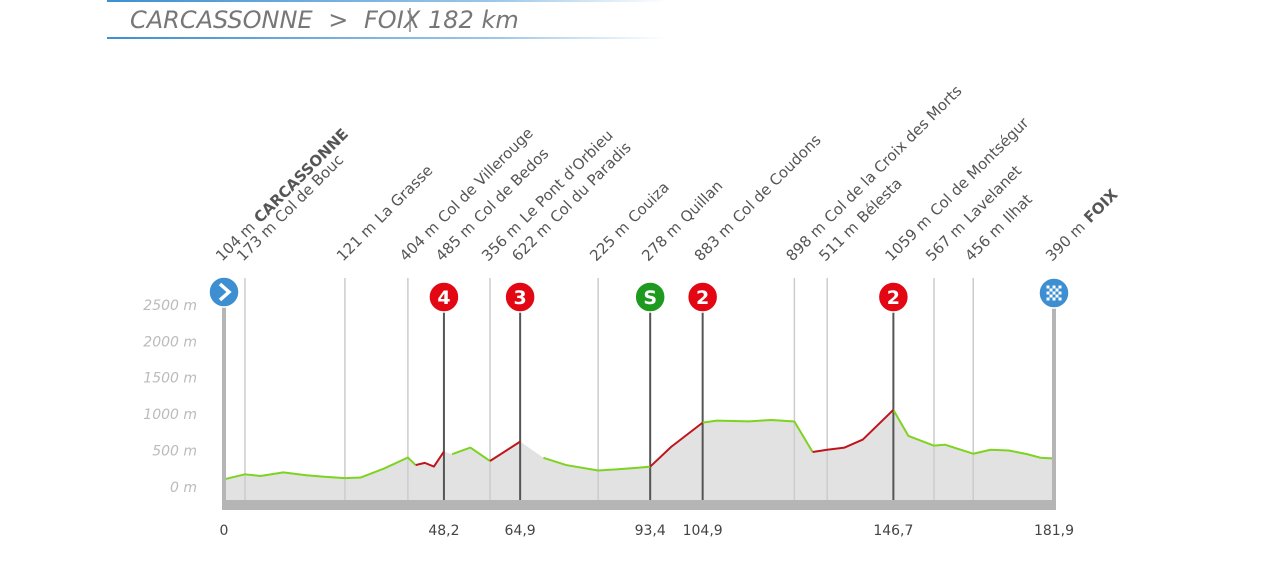 The width and height of the screenshot is (1280, 564). Describe the element at coordinates (640, 505) in the screenshot. I see `ground` at that location.